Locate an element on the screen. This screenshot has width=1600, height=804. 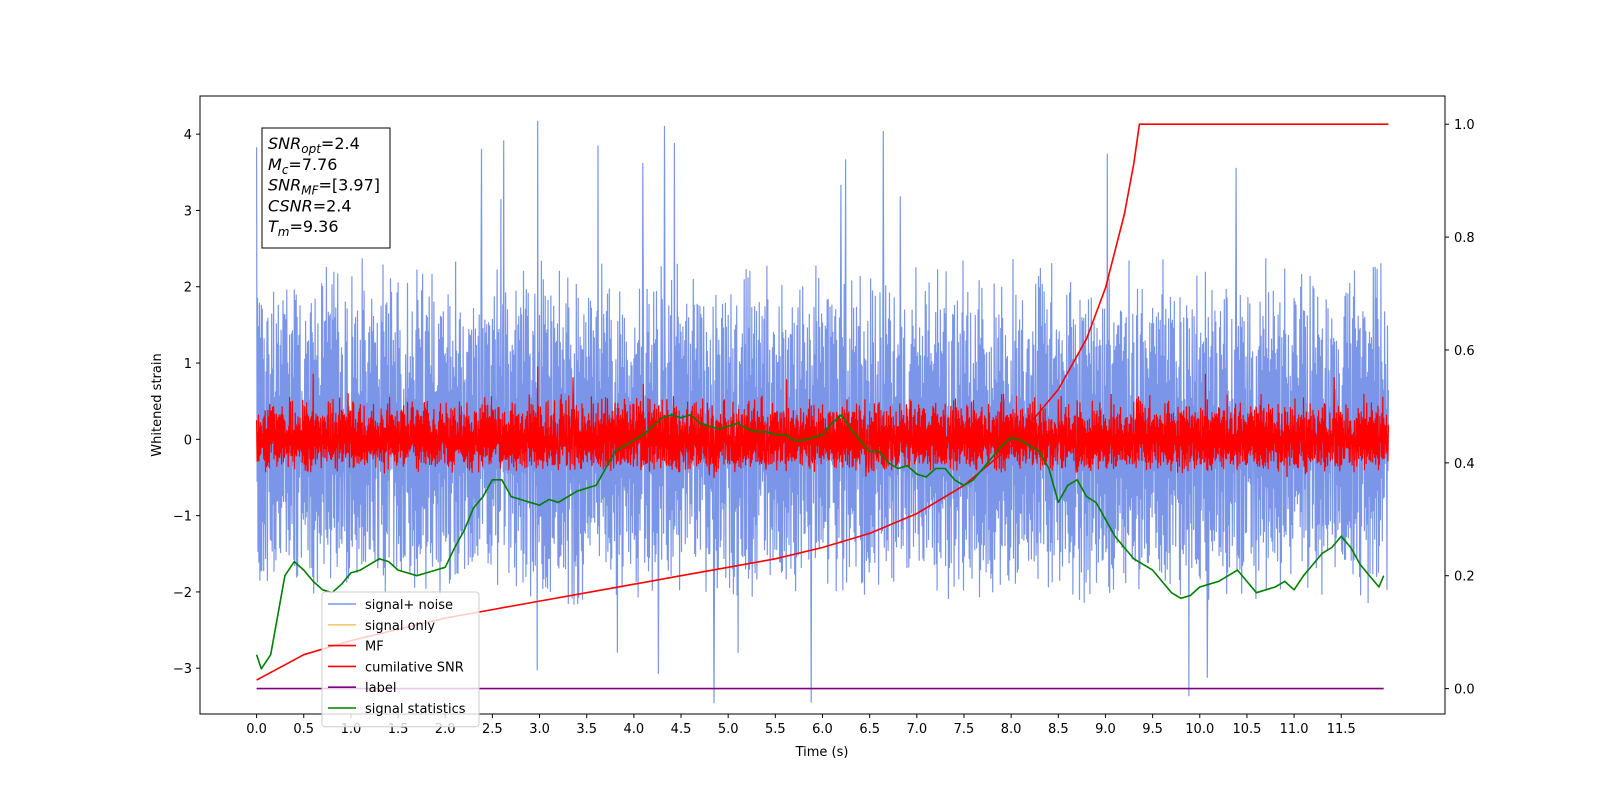
y-tick-label: −1 is located at coordinates (182, 517).